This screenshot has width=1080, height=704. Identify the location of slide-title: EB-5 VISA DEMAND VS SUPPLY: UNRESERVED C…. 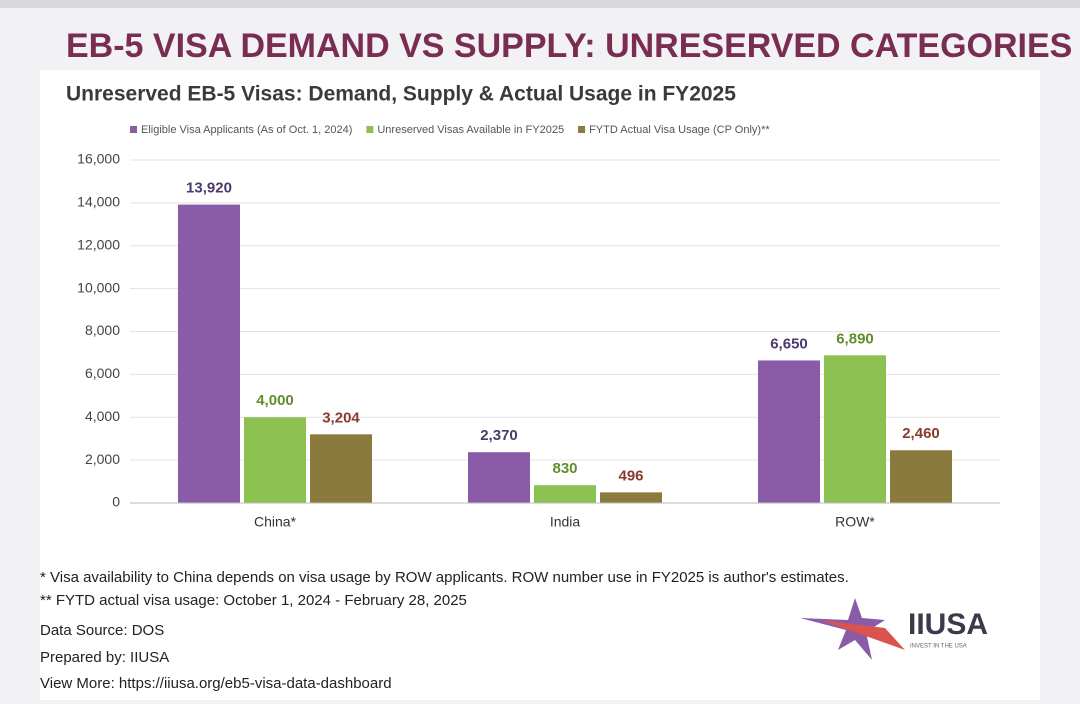
(569, 46).